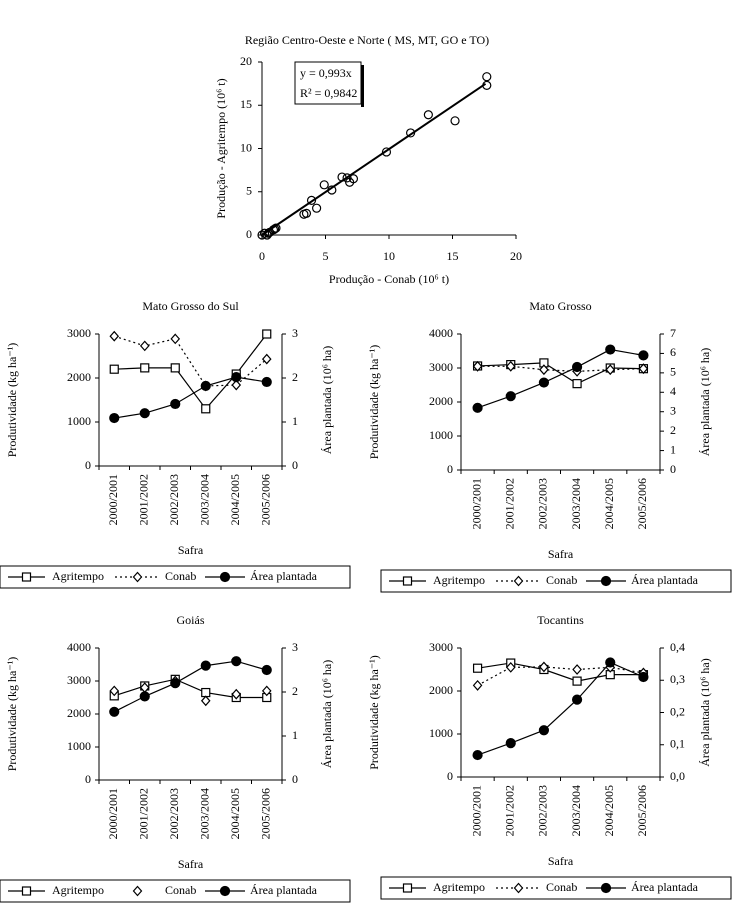 The image size is (734, 908). I want to click on legend-box, so click(175, 891).